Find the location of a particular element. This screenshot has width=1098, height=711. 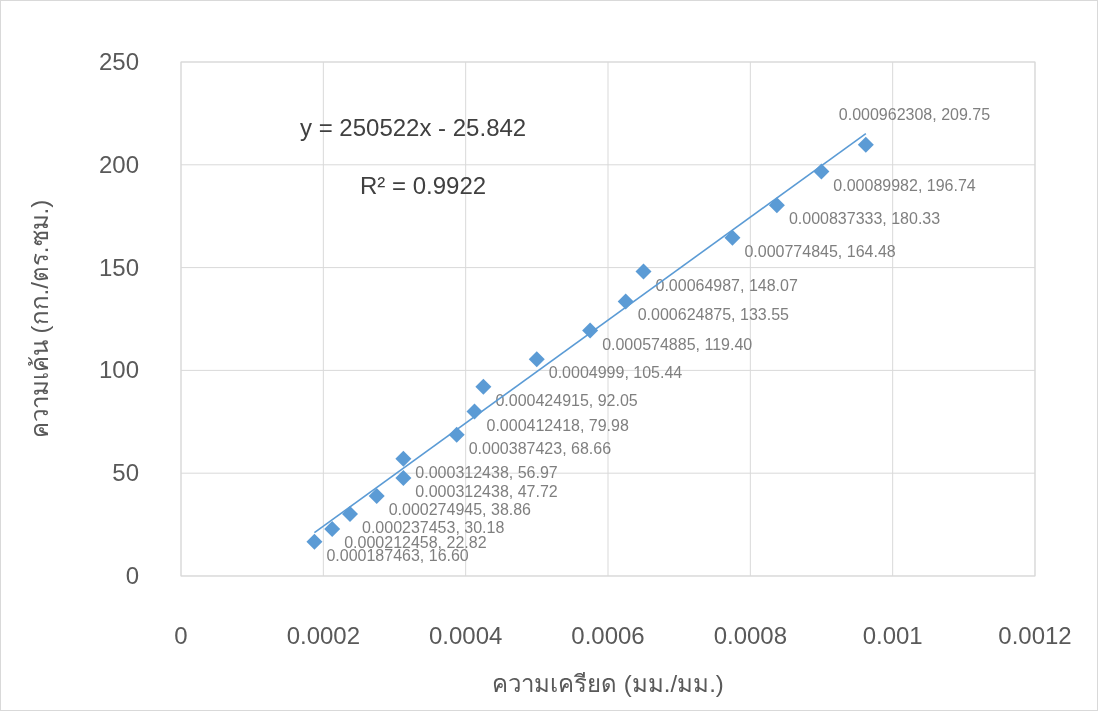

data-label: 0.000237453, 30.18 is located at coordinates (433, 527).